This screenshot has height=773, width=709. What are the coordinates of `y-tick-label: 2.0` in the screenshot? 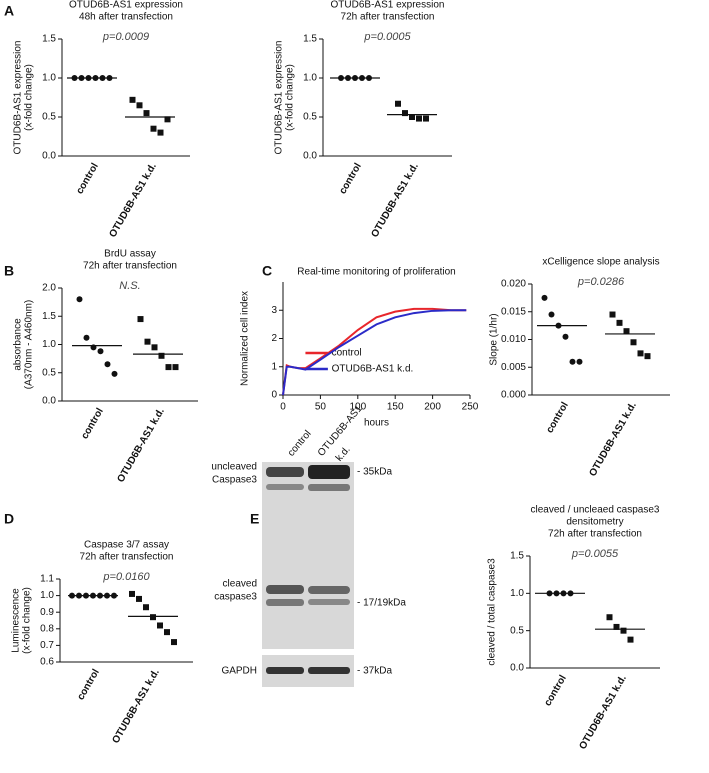 It's located at (49, 288).